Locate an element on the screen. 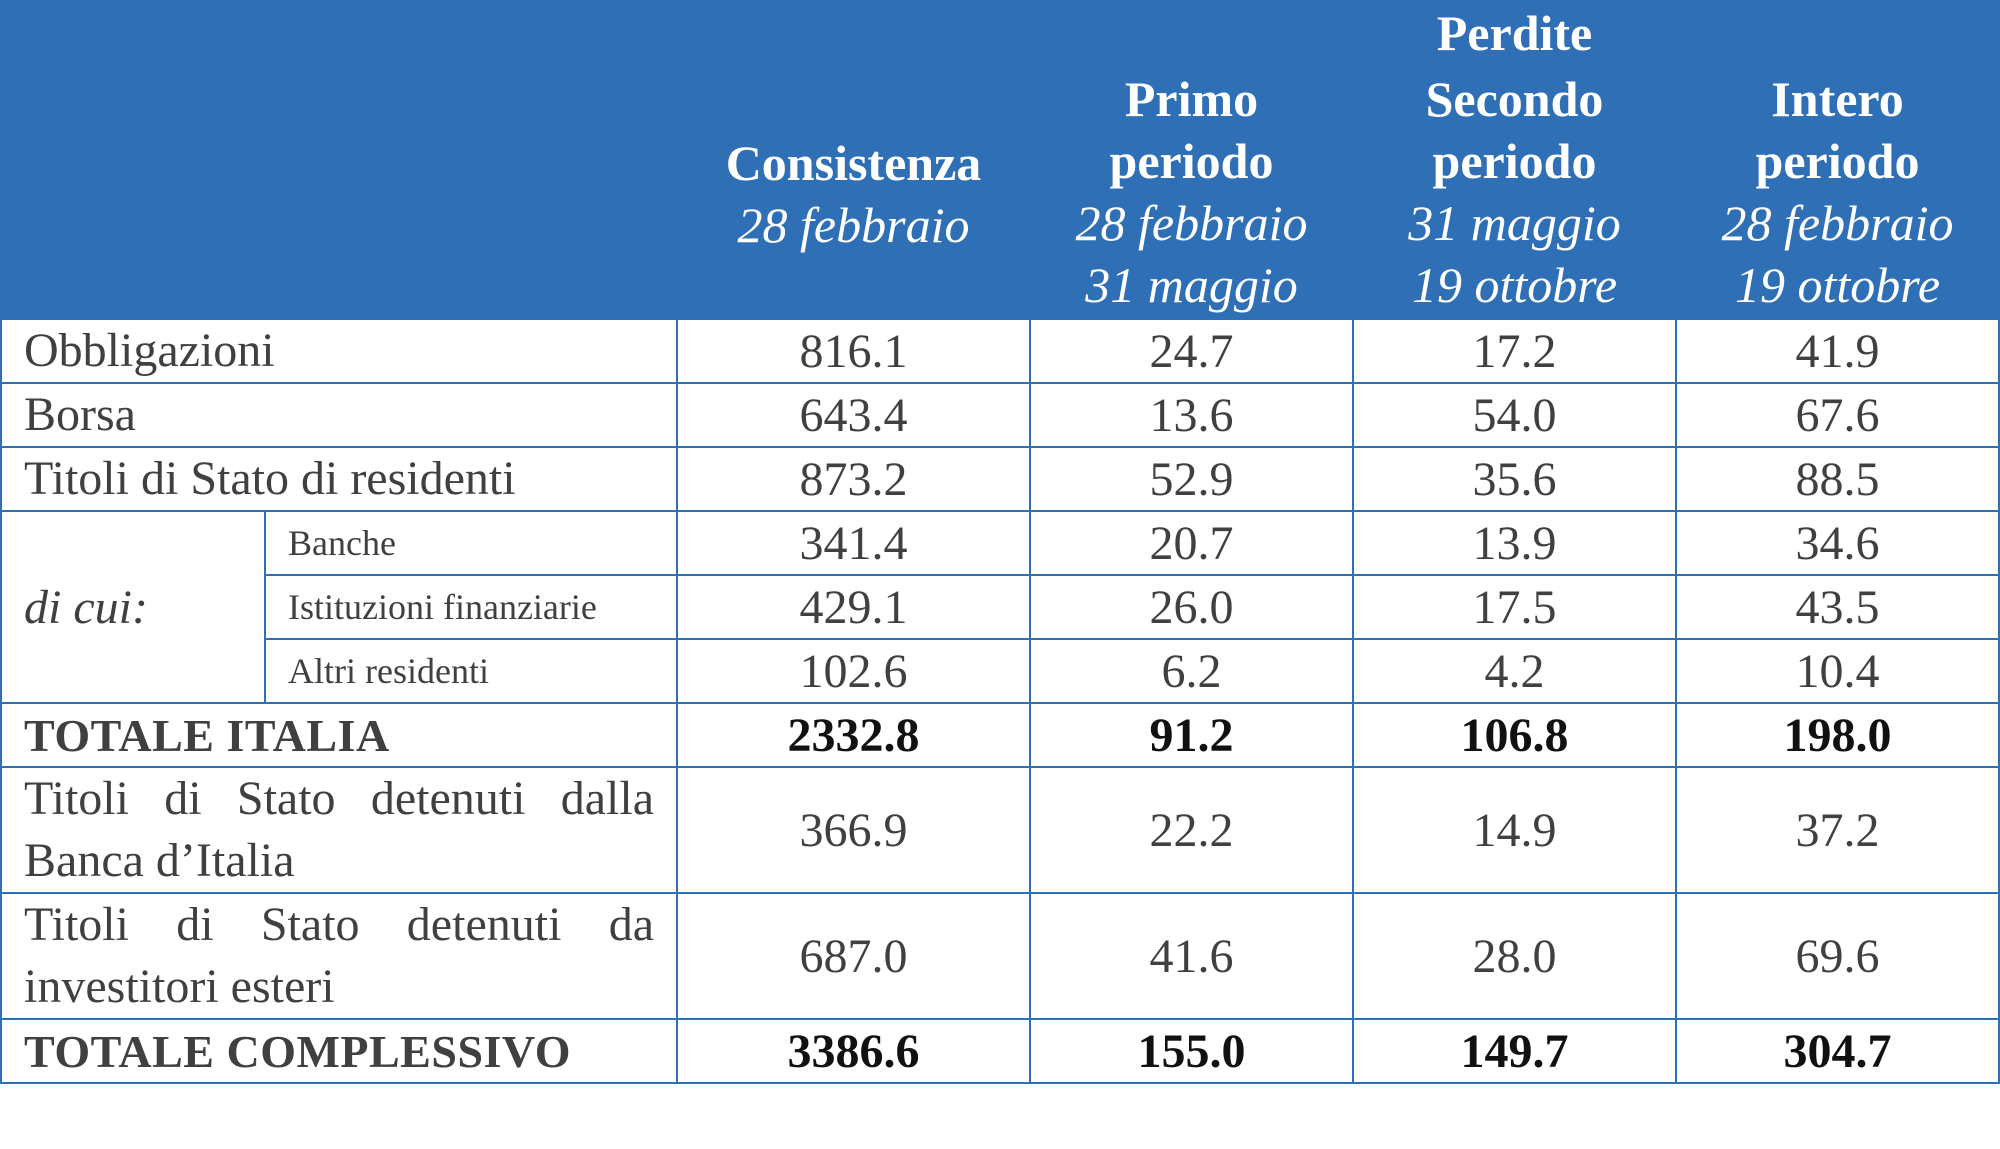  total-value-cell: 149.7 is located at coordinates (1514, 1051).